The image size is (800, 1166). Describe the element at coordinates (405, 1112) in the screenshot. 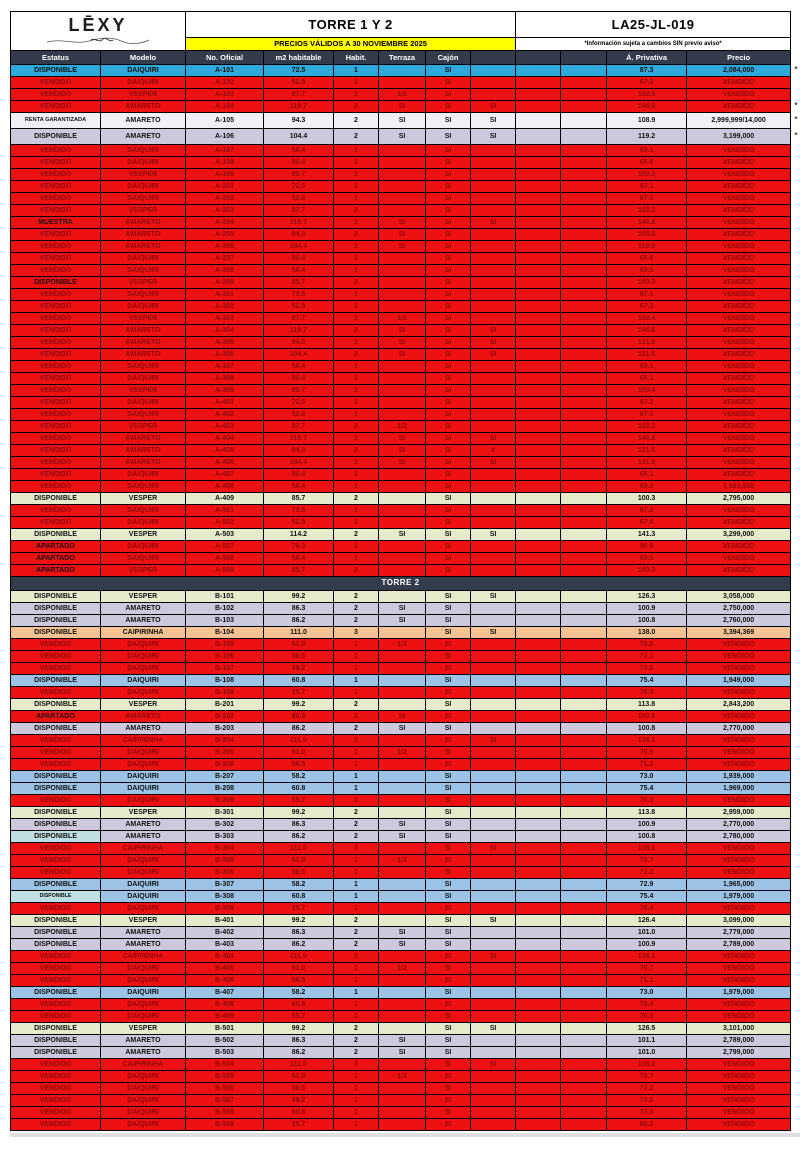

I see `table-row: VENDIDO DAIQUIRI B-508 60.8 1 SI 73.3 VENDIDO` at that location.